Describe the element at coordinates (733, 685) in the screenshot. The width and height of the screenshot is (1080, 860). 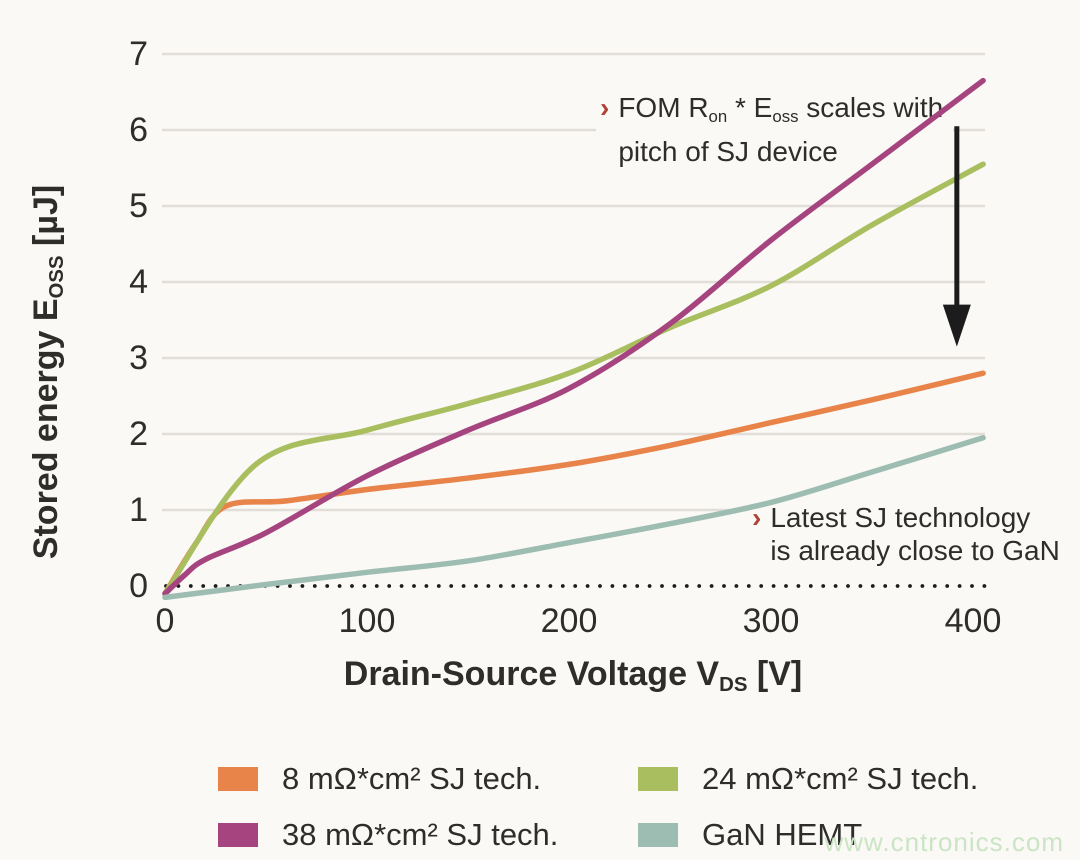
I see `x-axis-title-subscript: DS` at that location.